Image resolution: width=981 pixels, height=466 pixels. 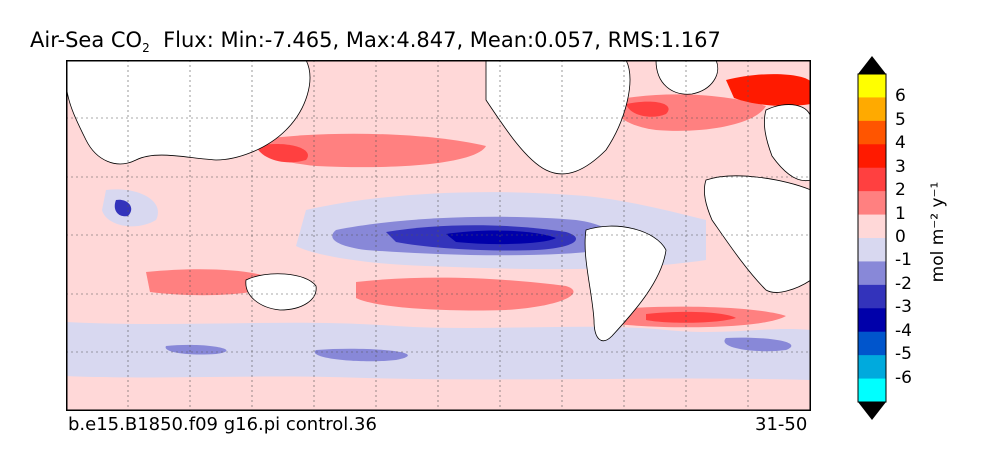 What do you see at coordinates (787, 143) in the screenshot?
I see `land-europe` at bounding box center [787, 143].